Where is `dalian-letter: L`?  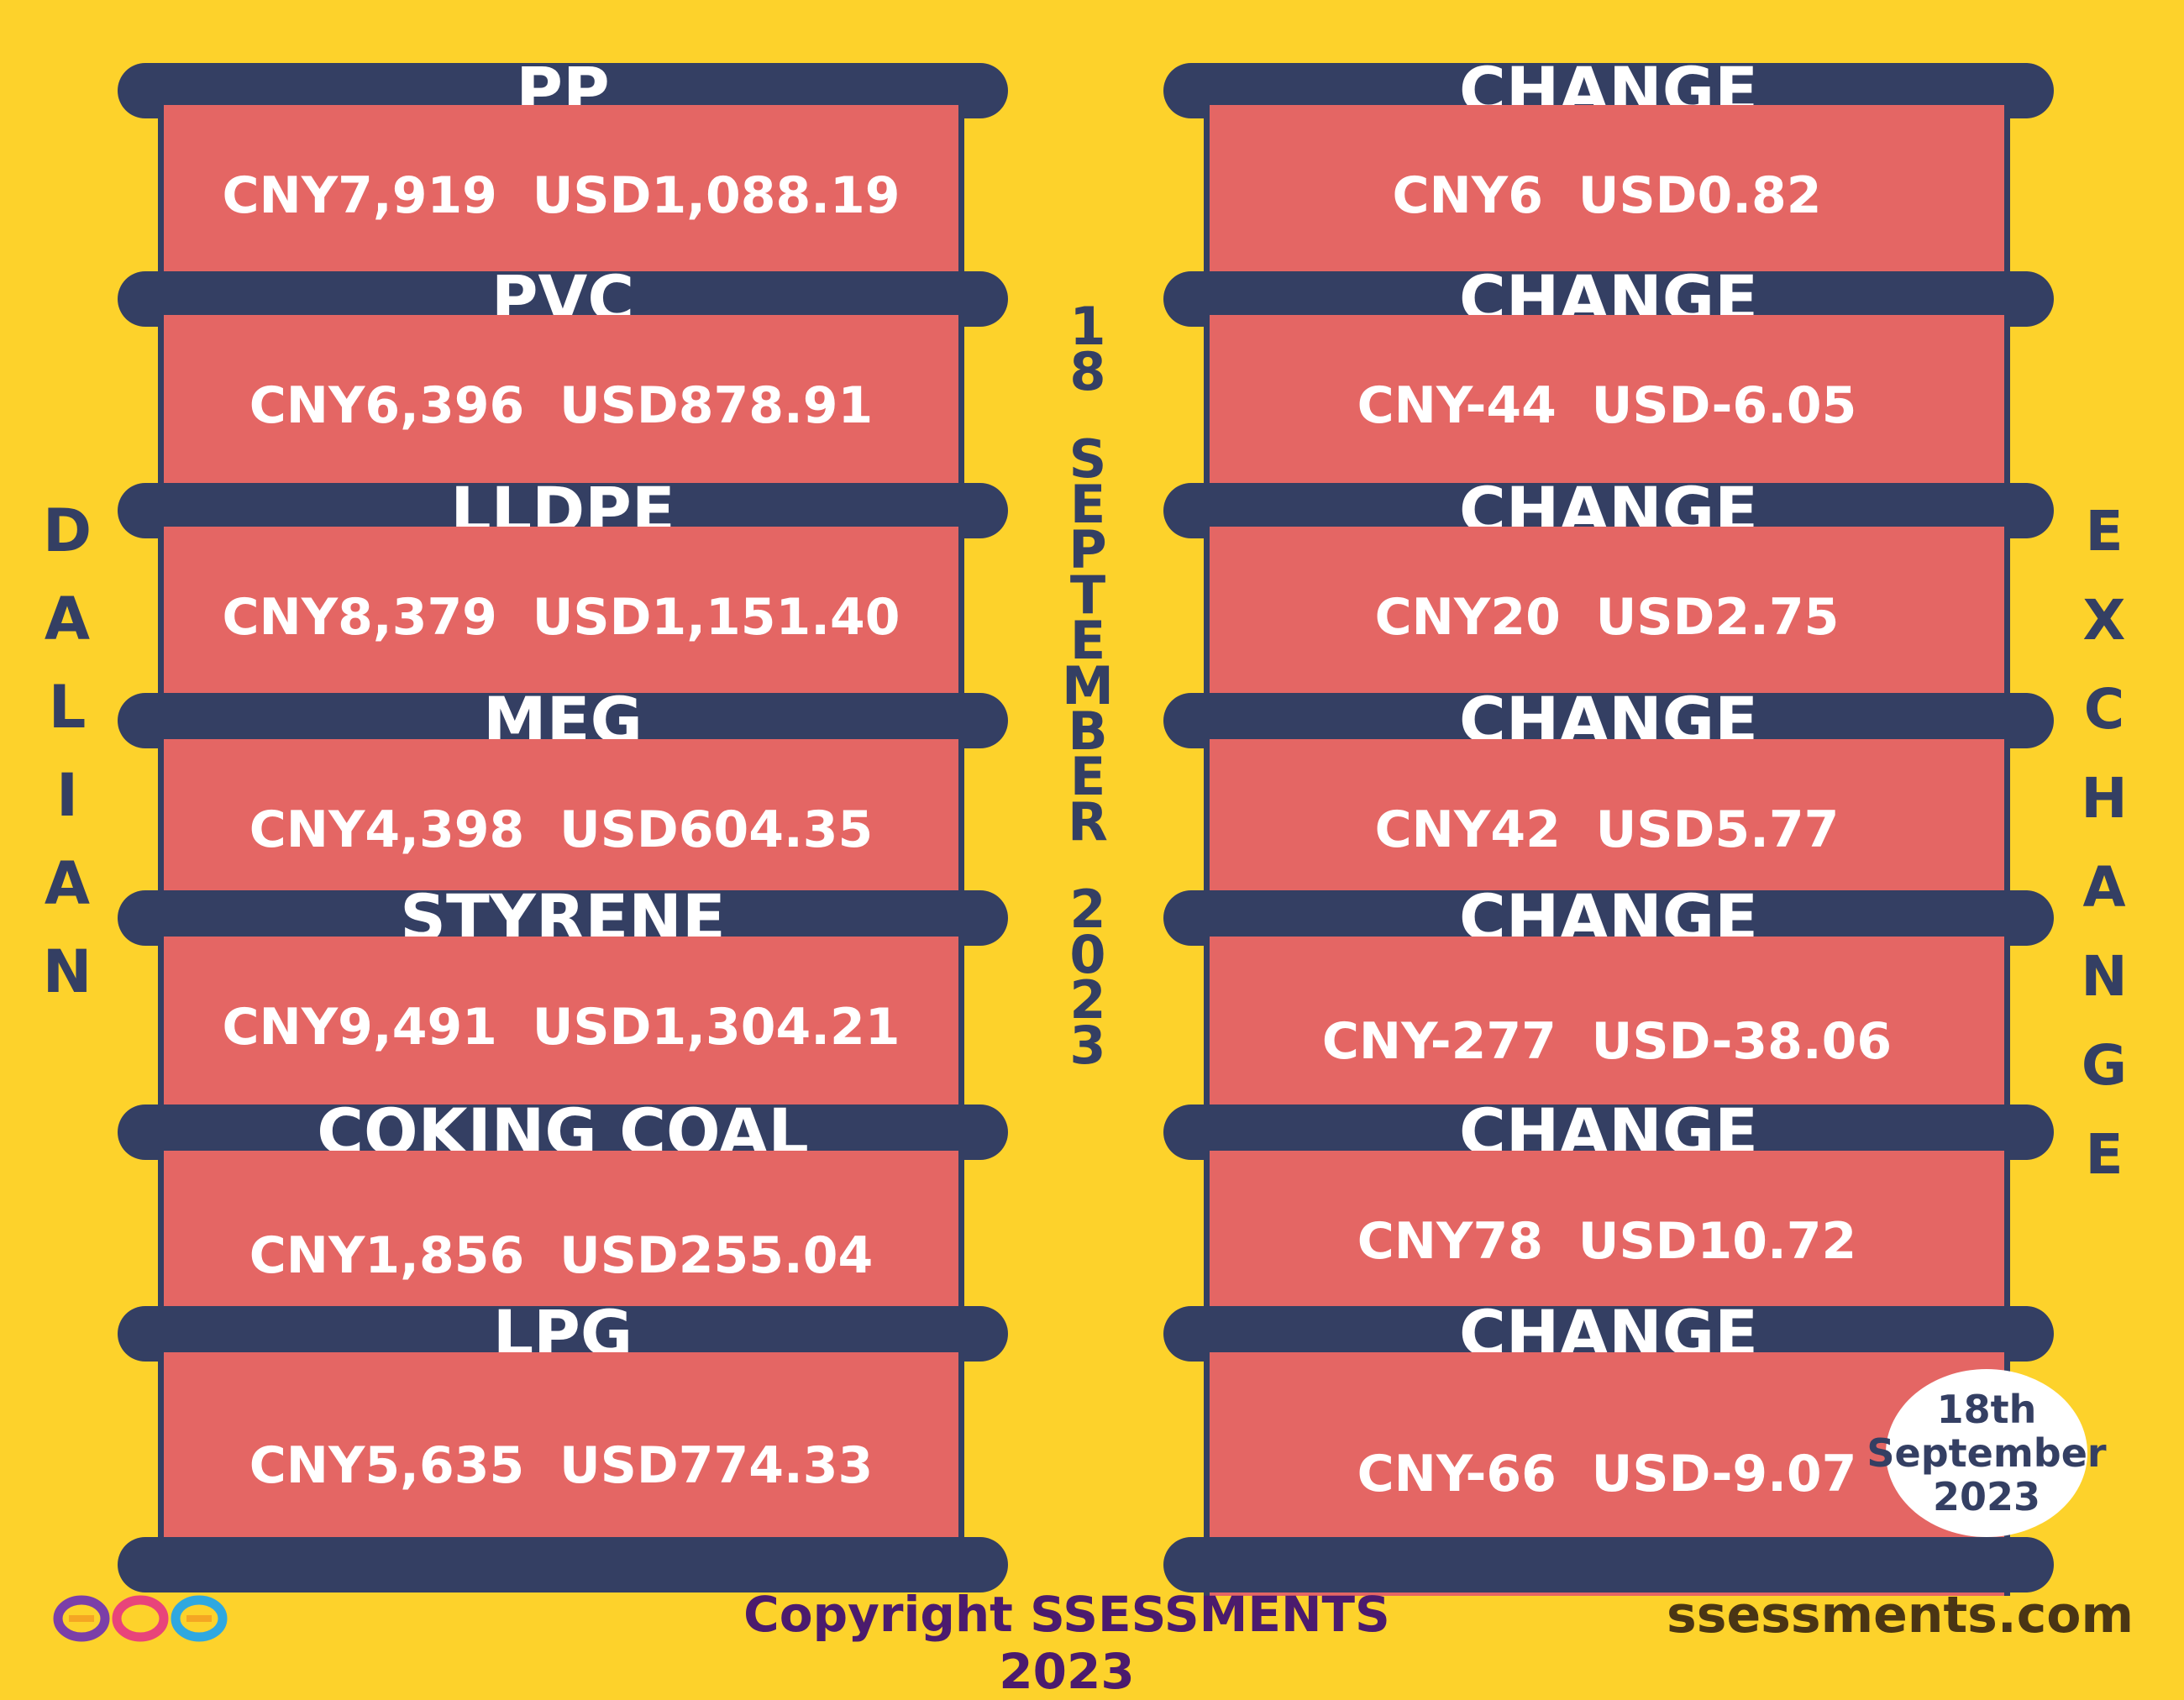 dalian-letter: L is located at coordinates (67, 707).